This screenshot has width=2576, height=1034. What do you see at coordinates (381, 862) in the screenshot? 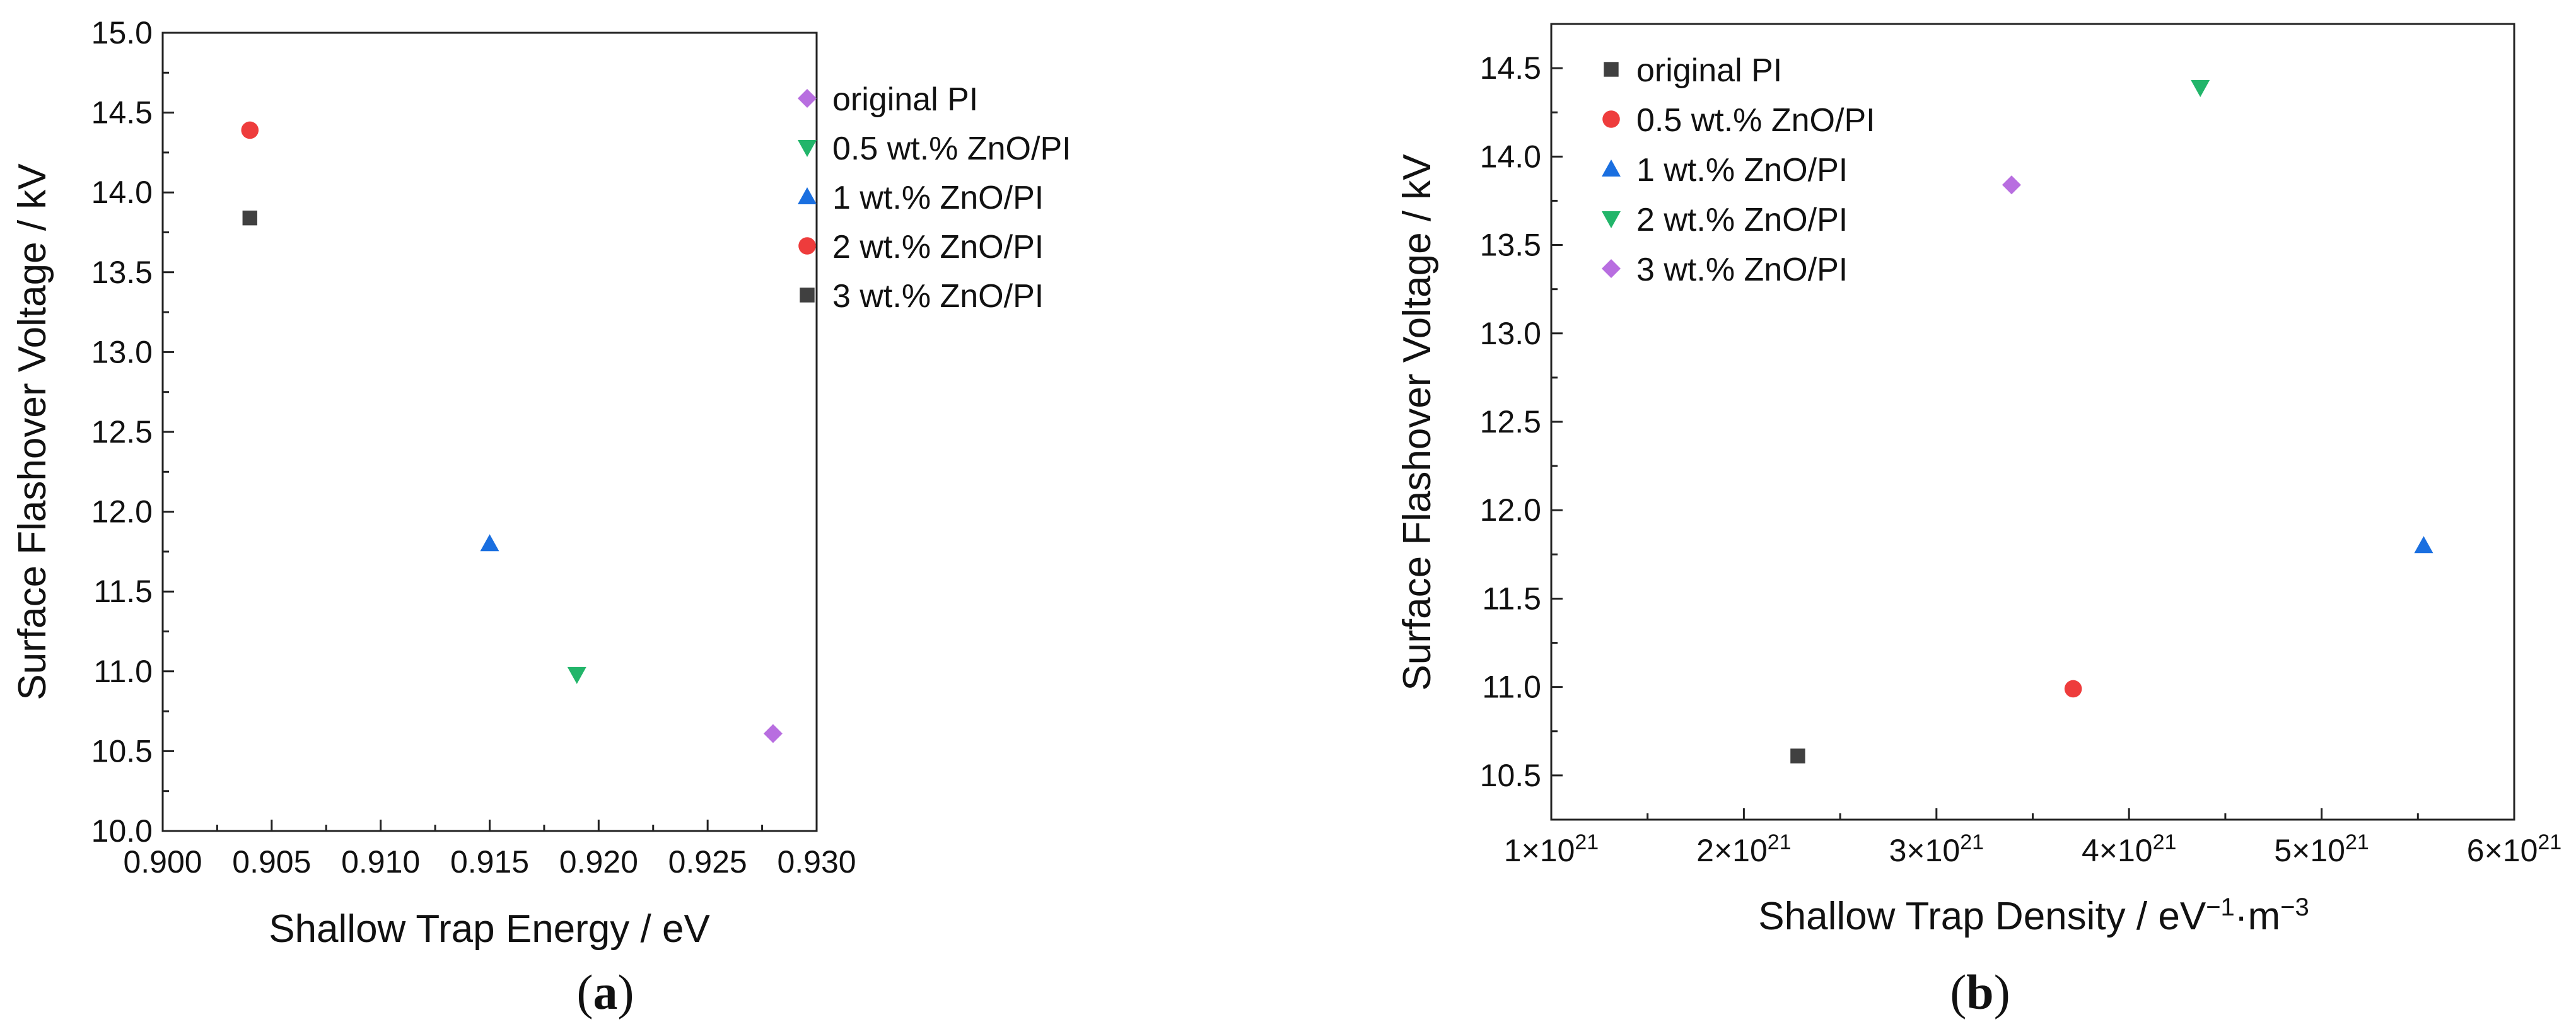
I see `x-tick-label: 0.910` at bounding box center [381, 862].